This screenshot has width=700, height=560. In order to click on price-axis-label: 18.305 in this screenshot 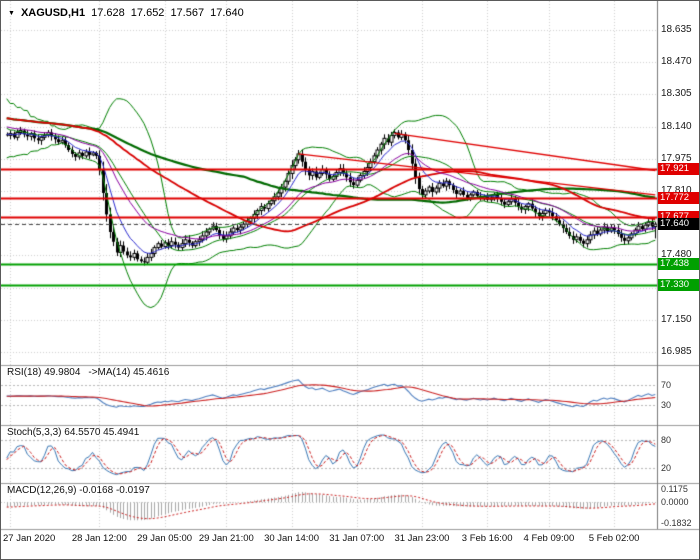, I will do `click(676, 94)`.